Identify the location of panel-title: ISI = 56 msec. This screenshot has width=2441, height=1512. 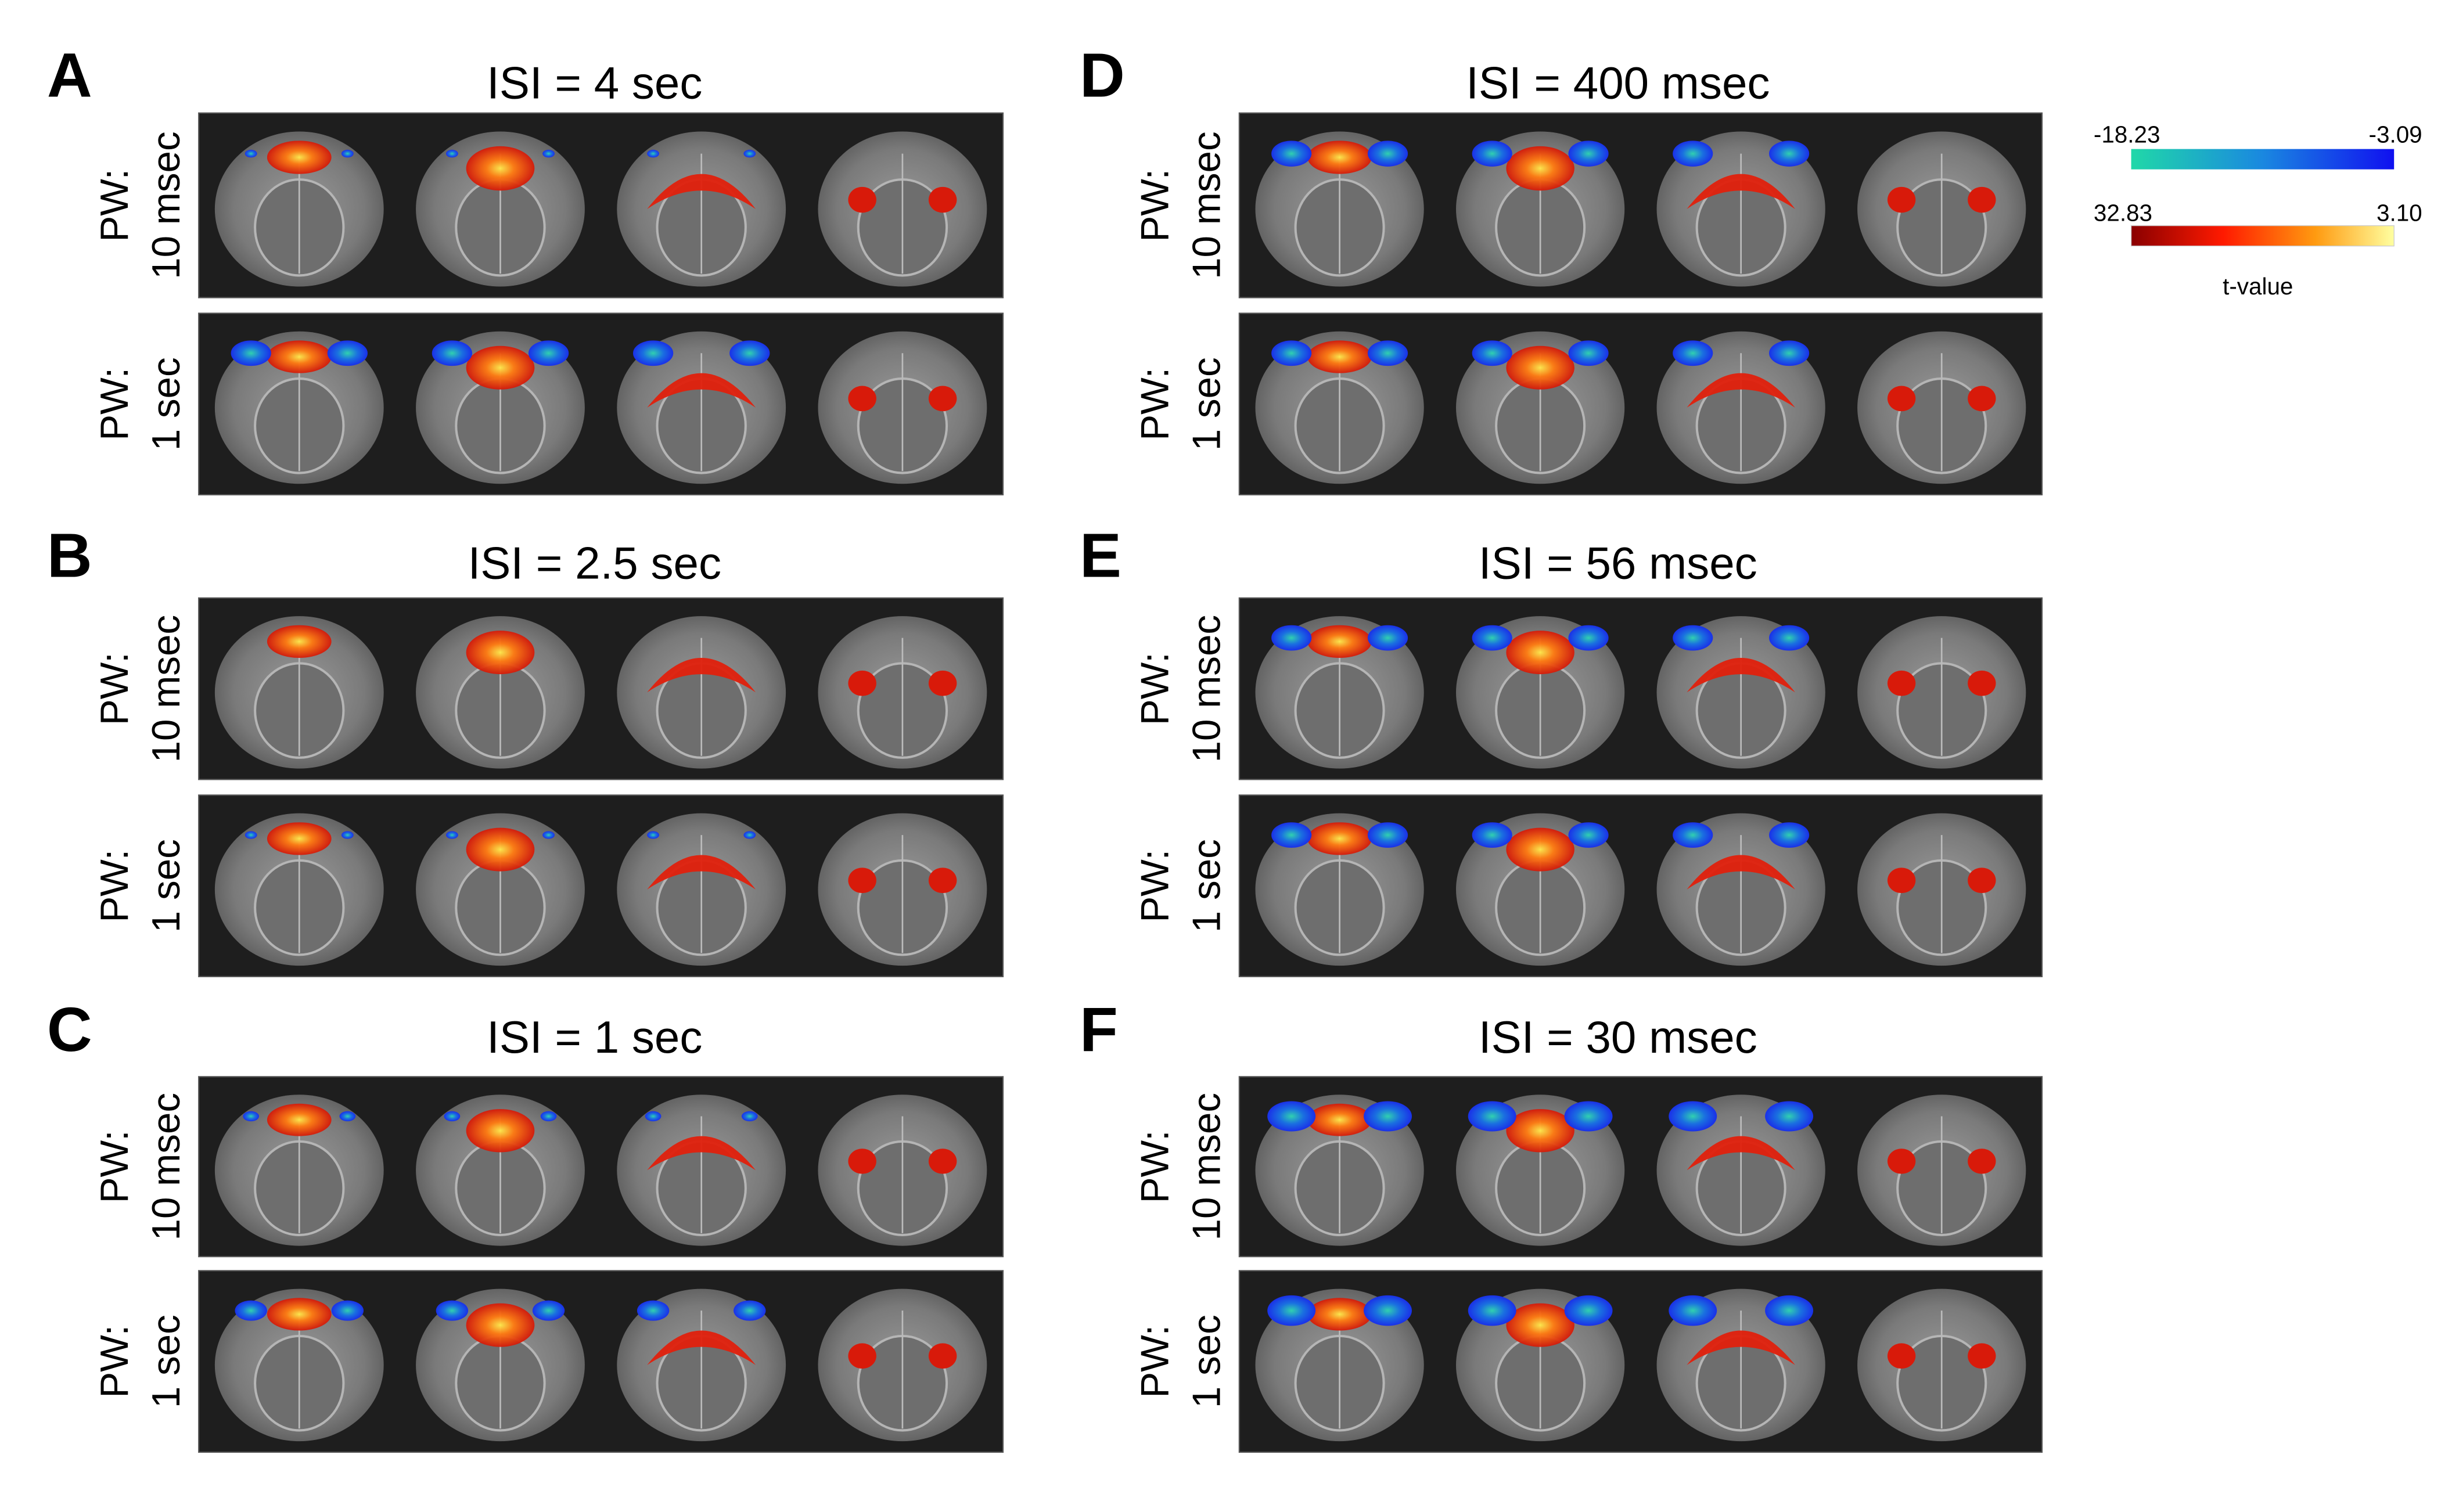
(1618, 564).